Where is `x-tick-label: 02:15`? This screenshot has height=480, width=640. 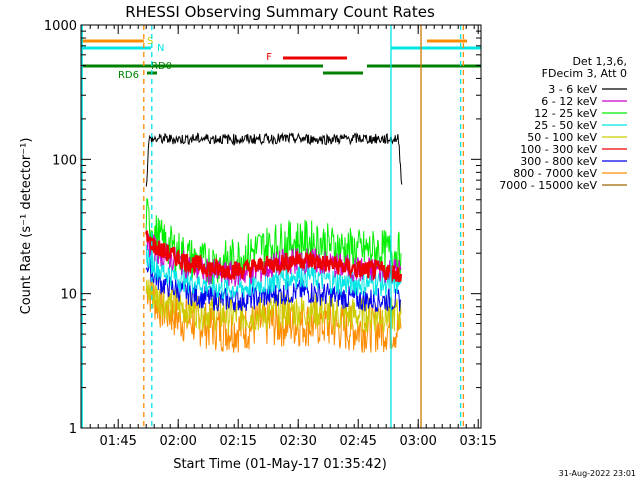
x-tick-label: 02:15 is located at coordinates (237, 441).